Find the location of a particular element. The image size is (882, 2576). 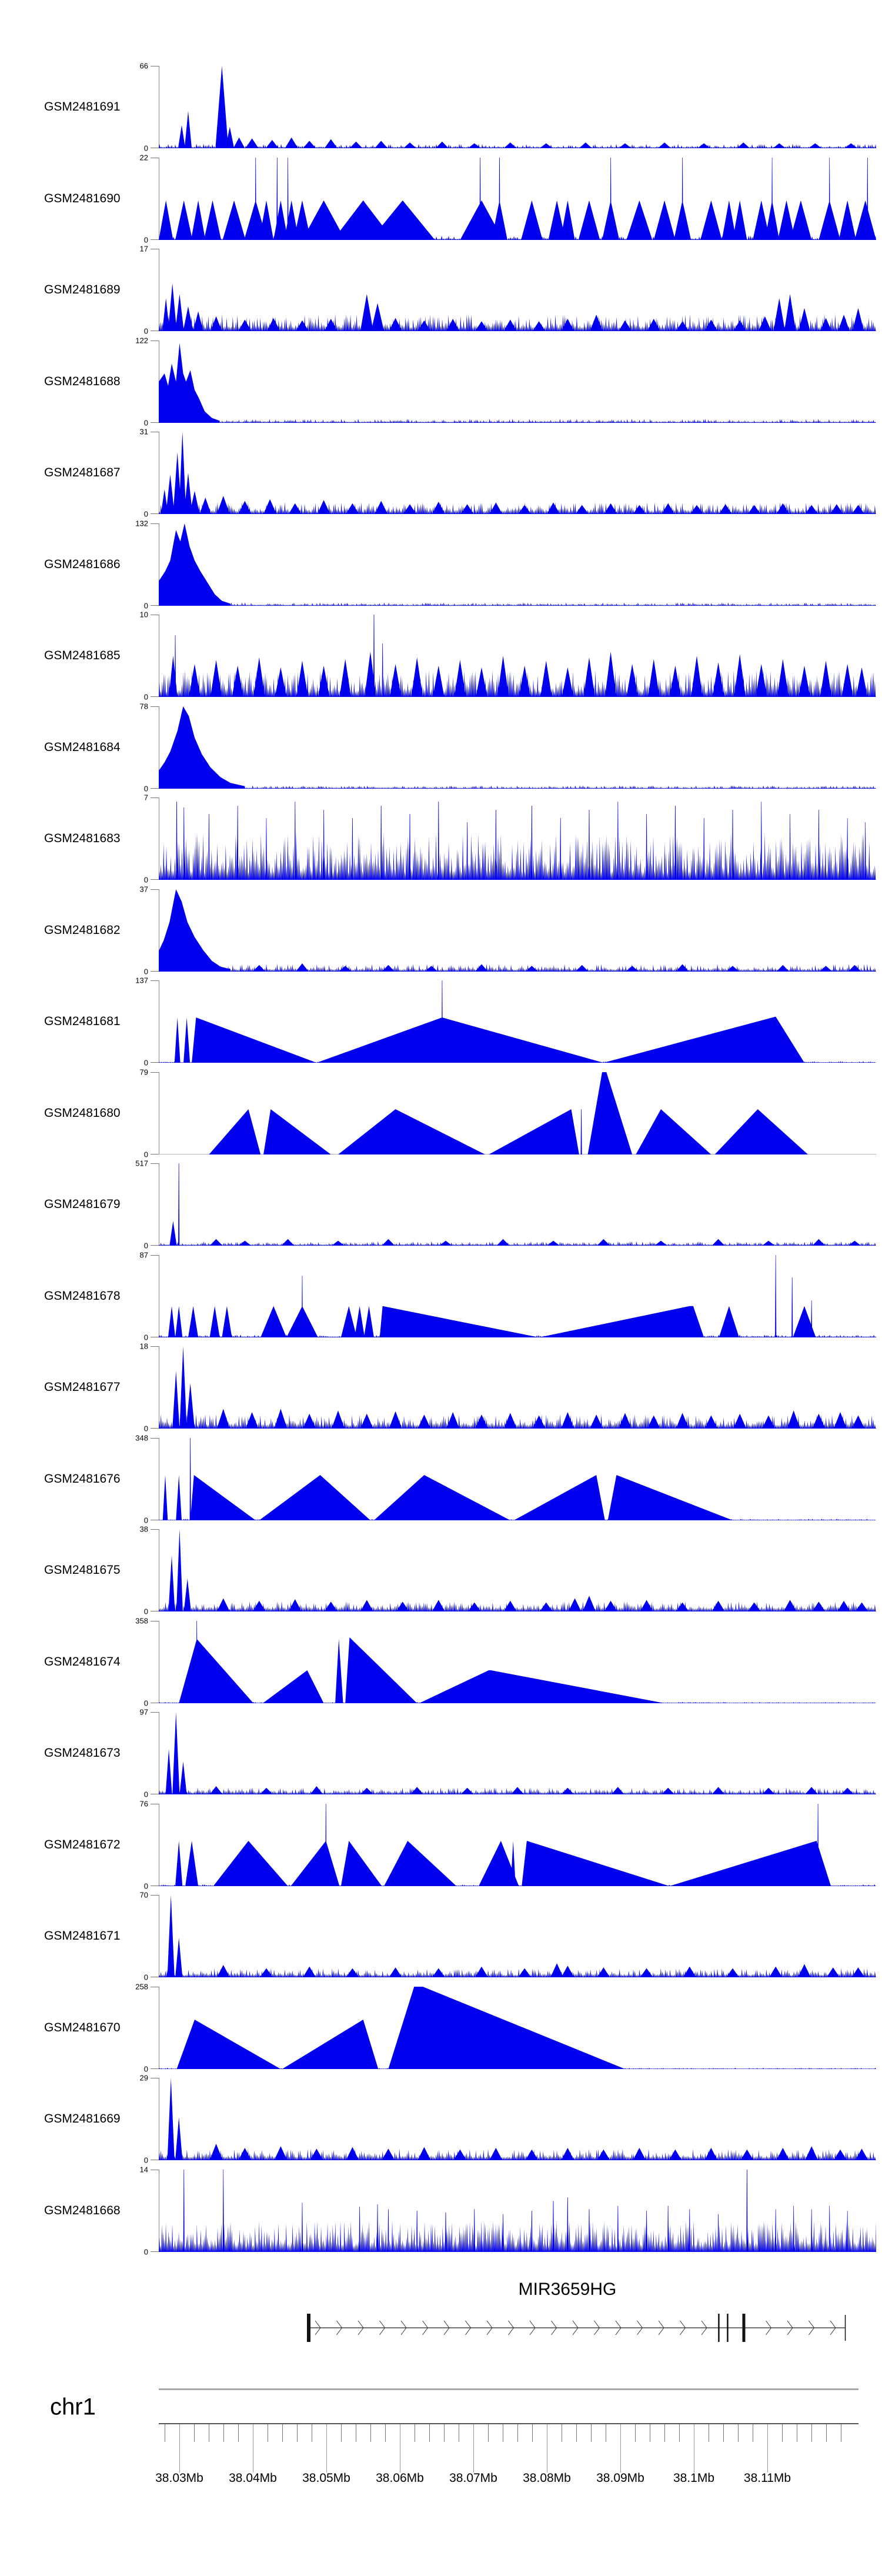

ruler-position-label: 38.1Mb is located at coordinates (694, 2478).